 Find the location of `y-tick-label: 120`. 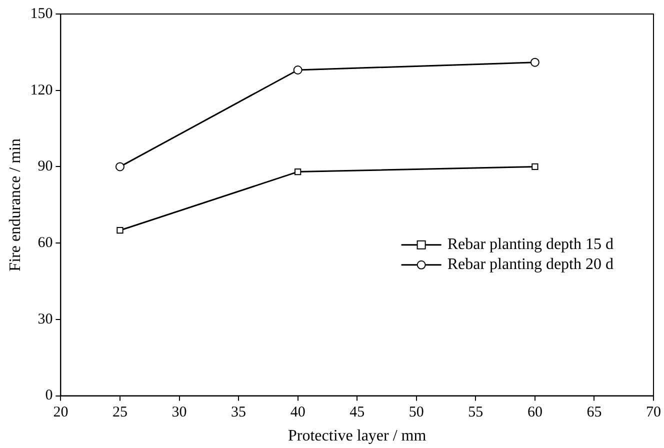

y-tick-label: 120 is located at coordinates (41, 90).